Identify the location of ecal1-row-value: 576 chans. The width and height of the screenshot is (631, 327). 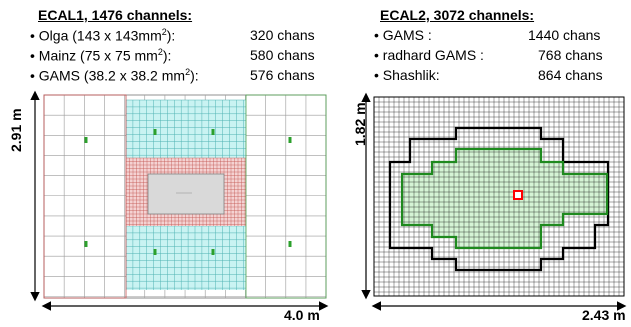
(282, 75).